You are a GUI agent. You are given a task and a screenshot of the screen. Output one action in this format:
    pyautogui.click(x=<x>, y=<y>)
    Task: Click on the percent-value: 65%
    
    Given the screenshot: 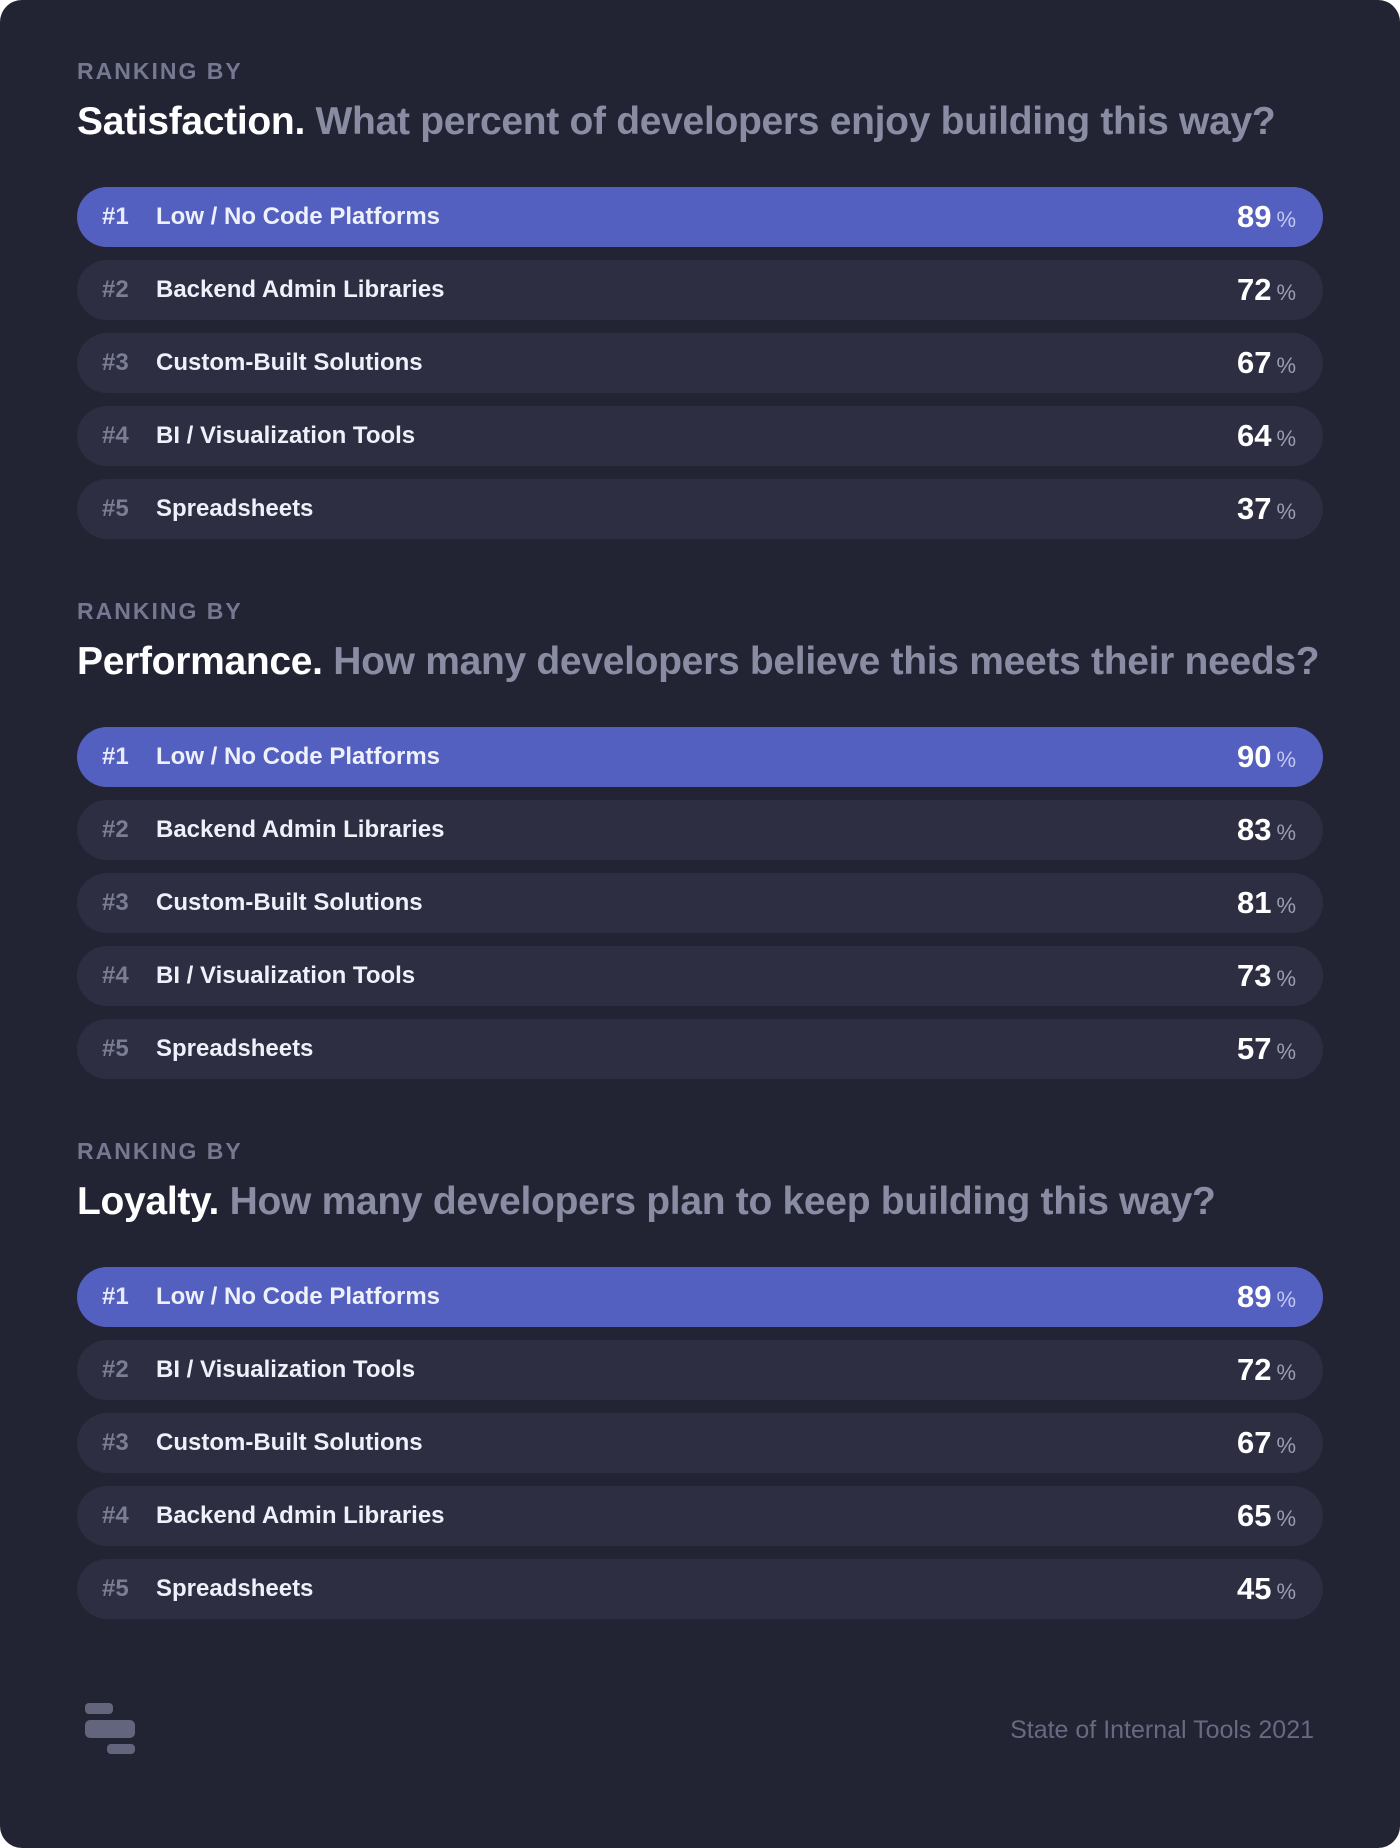 What is the action you would take?
    pyautogui.click(x=1266, y=1516)
    